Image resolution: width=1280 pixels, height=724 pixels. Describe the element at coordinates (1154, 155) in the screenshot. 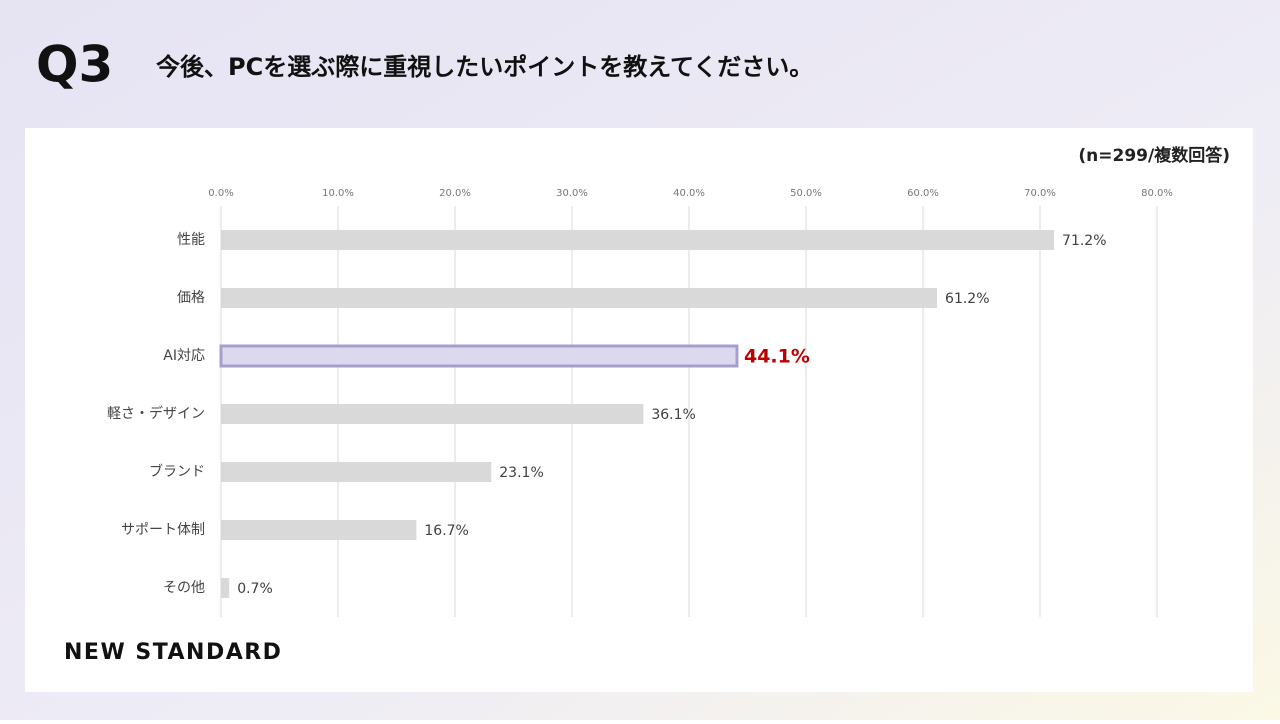

I see `sample-note: (n=299/複数回答)` at that location.